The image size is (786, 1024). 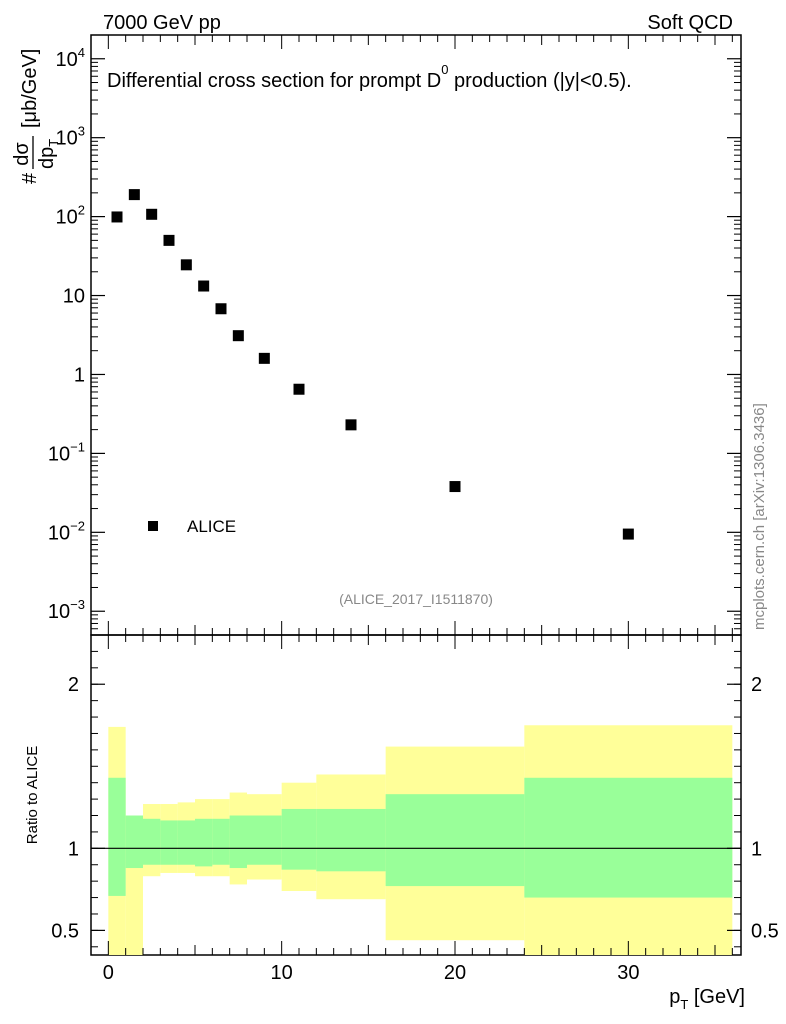 What do you see at coordinates (66, 531) in the screenshot?
I see `y-tick-label: 10⁻²` at bounding box center [66, 531].